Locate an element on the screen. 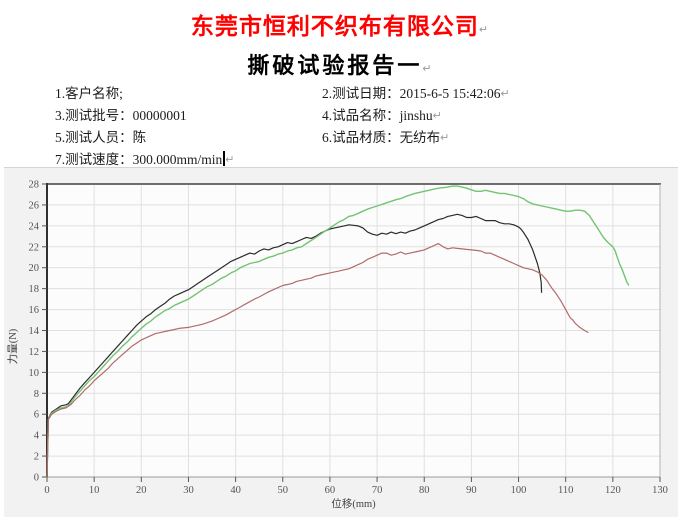 This screenshot has width=679, height=517. text-cursor is located at coordinates (224, 158).